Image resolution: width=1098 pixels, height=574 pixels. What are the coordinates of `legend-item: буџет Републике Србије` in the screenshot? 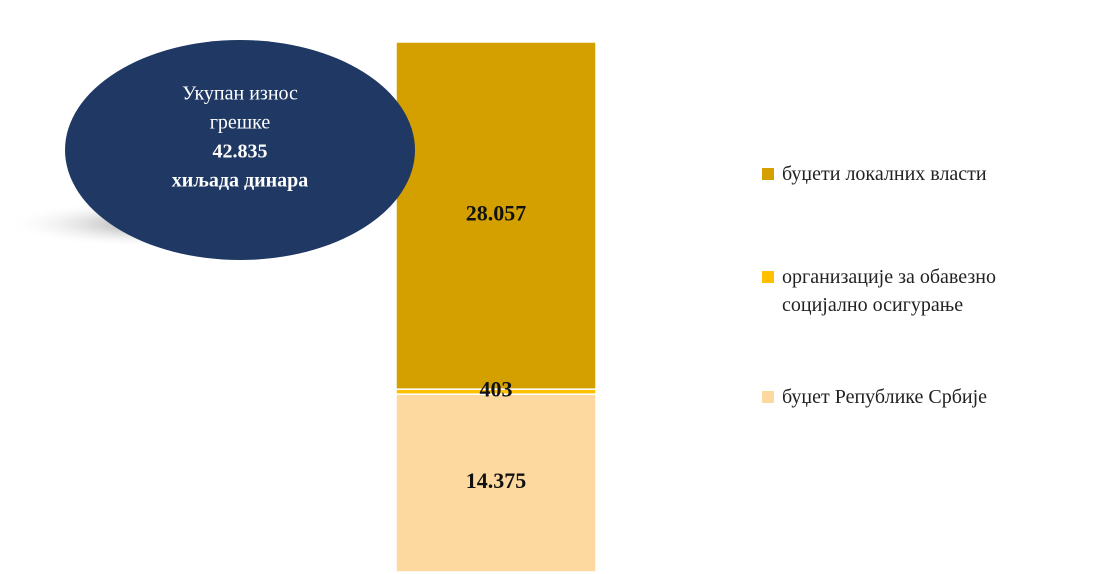 It's located at (887, 397).